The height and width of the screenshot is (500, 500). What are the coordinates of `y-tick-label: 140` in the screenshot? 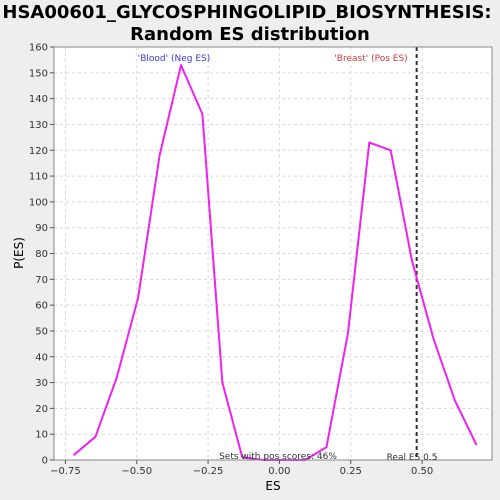 It's located at (38, 99).